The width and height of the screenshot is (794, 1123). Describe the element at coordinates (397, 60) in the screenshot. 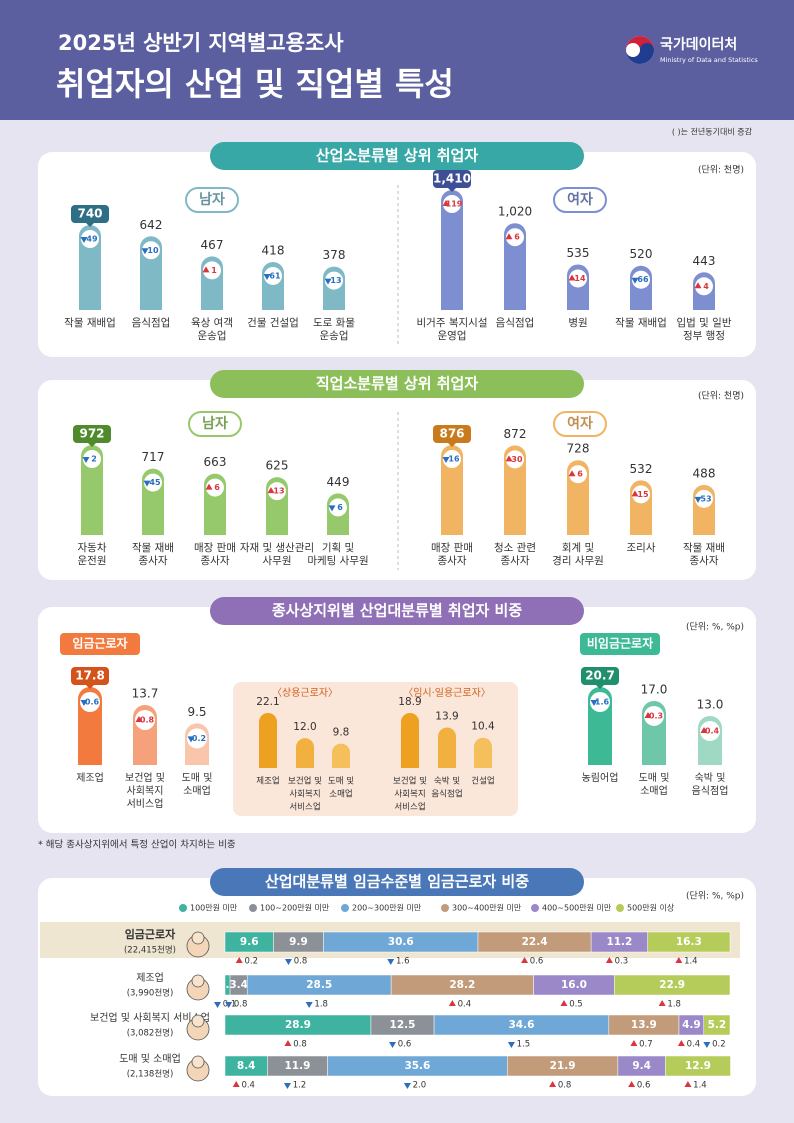

I see `header-band` at that location.